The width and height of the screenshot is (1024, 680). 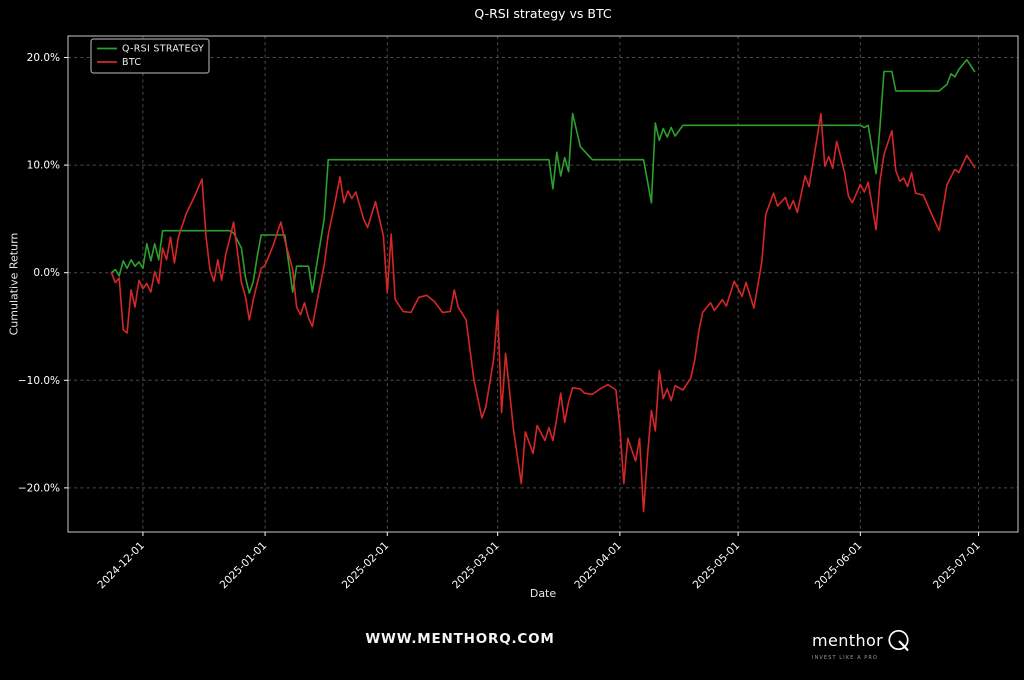 I want to click on x-tick-label: 2025-04-01, so click(x=598, y=566).